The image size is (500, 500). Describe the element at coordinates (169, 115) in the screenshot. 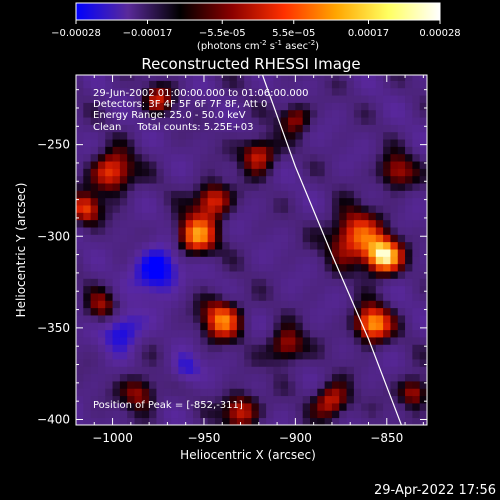

I see `annotation-energy: Energy Range: 25.0 - 50.0 keV` at that location.